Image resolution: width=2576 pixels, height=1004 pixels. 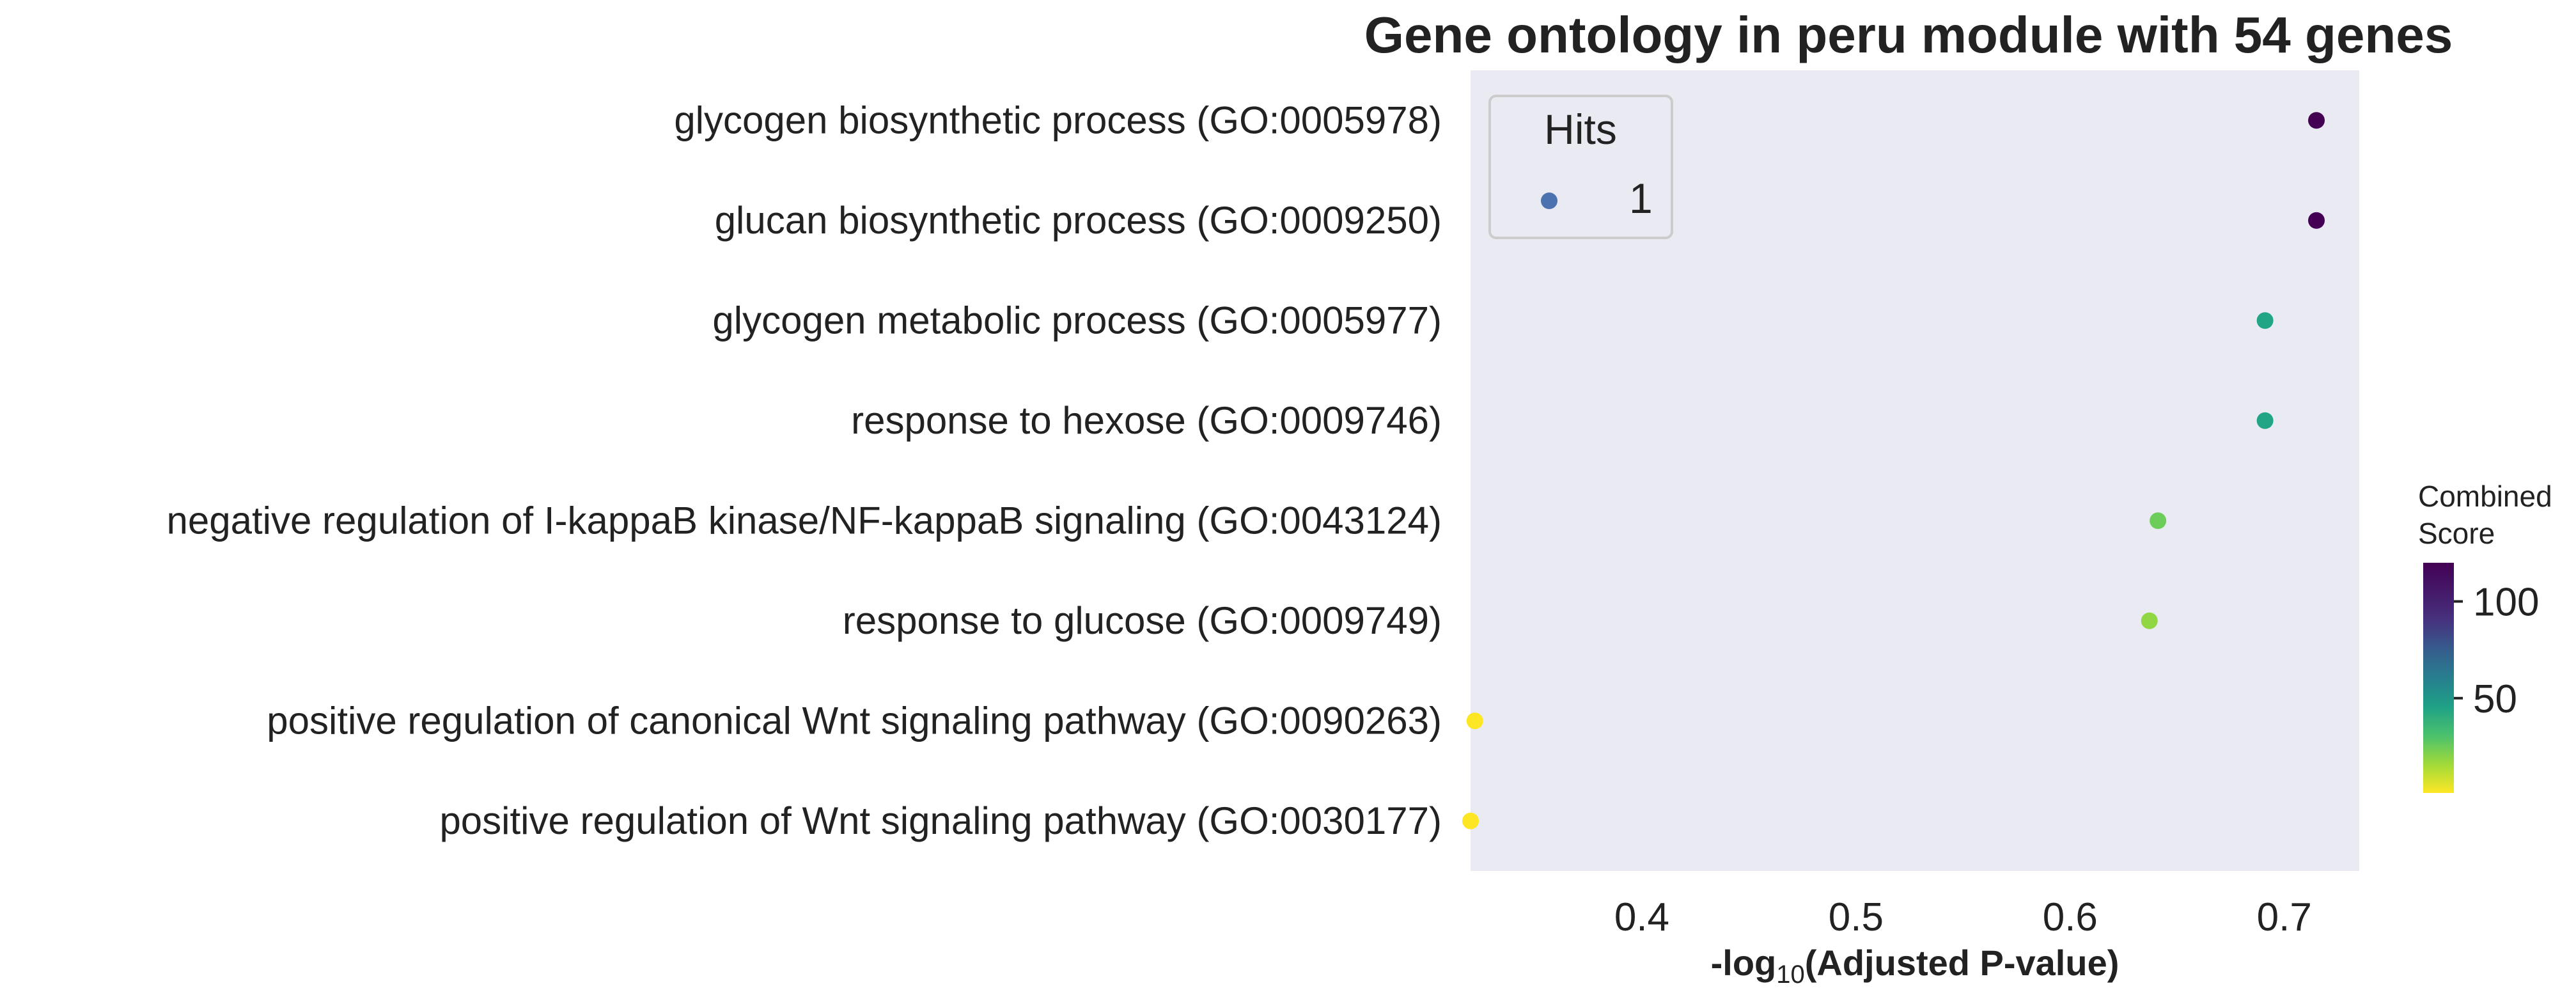 What do you see at coordinates (2284, 917) in the screenshot?
I see `x-tick-label: 0.7` at bounding box center [2284, 917].